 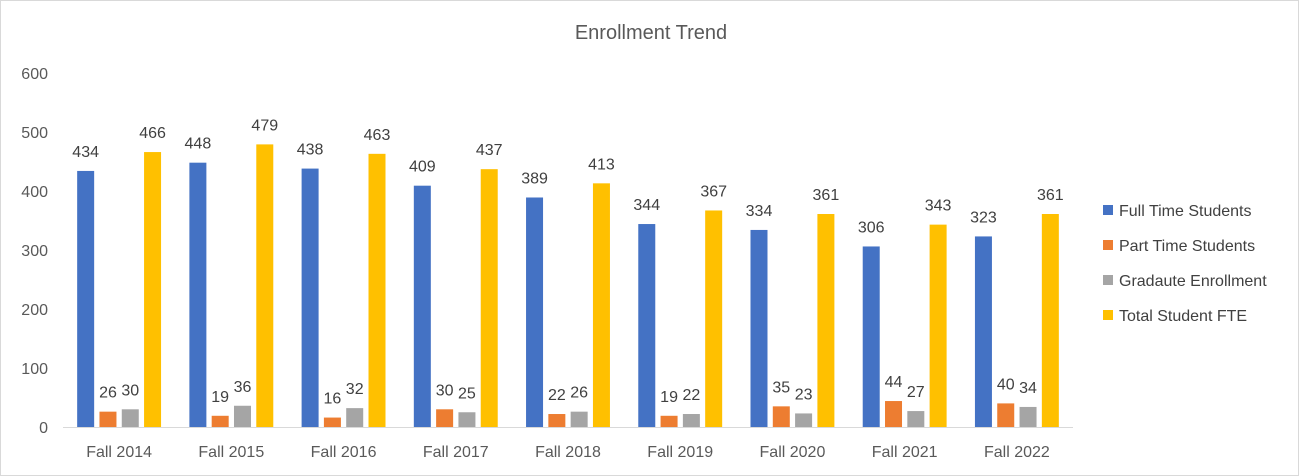 What do you see at coordinates (793, 452) in the screenshot?
I see `x-tick-label: Fall 2020` at bounding box center [793, 452].